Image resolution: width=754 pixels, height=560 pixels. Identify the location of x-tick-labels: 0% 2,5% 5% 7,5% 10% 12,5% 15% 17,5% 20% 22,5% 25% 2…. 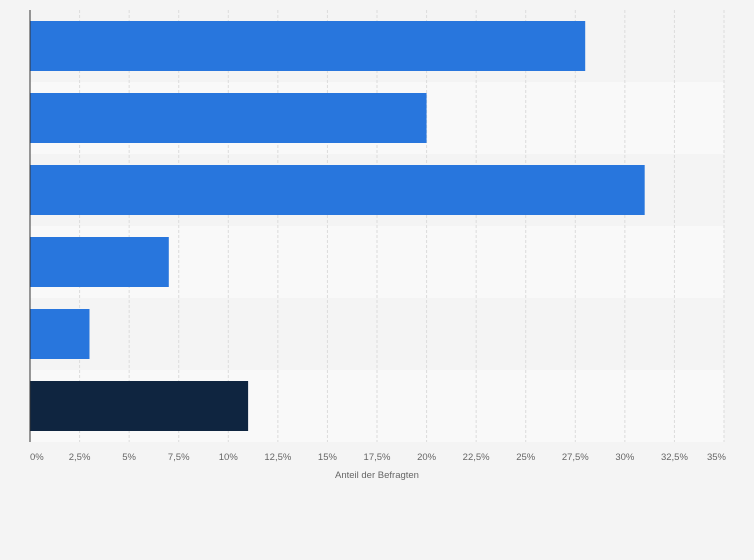
(378, 457).